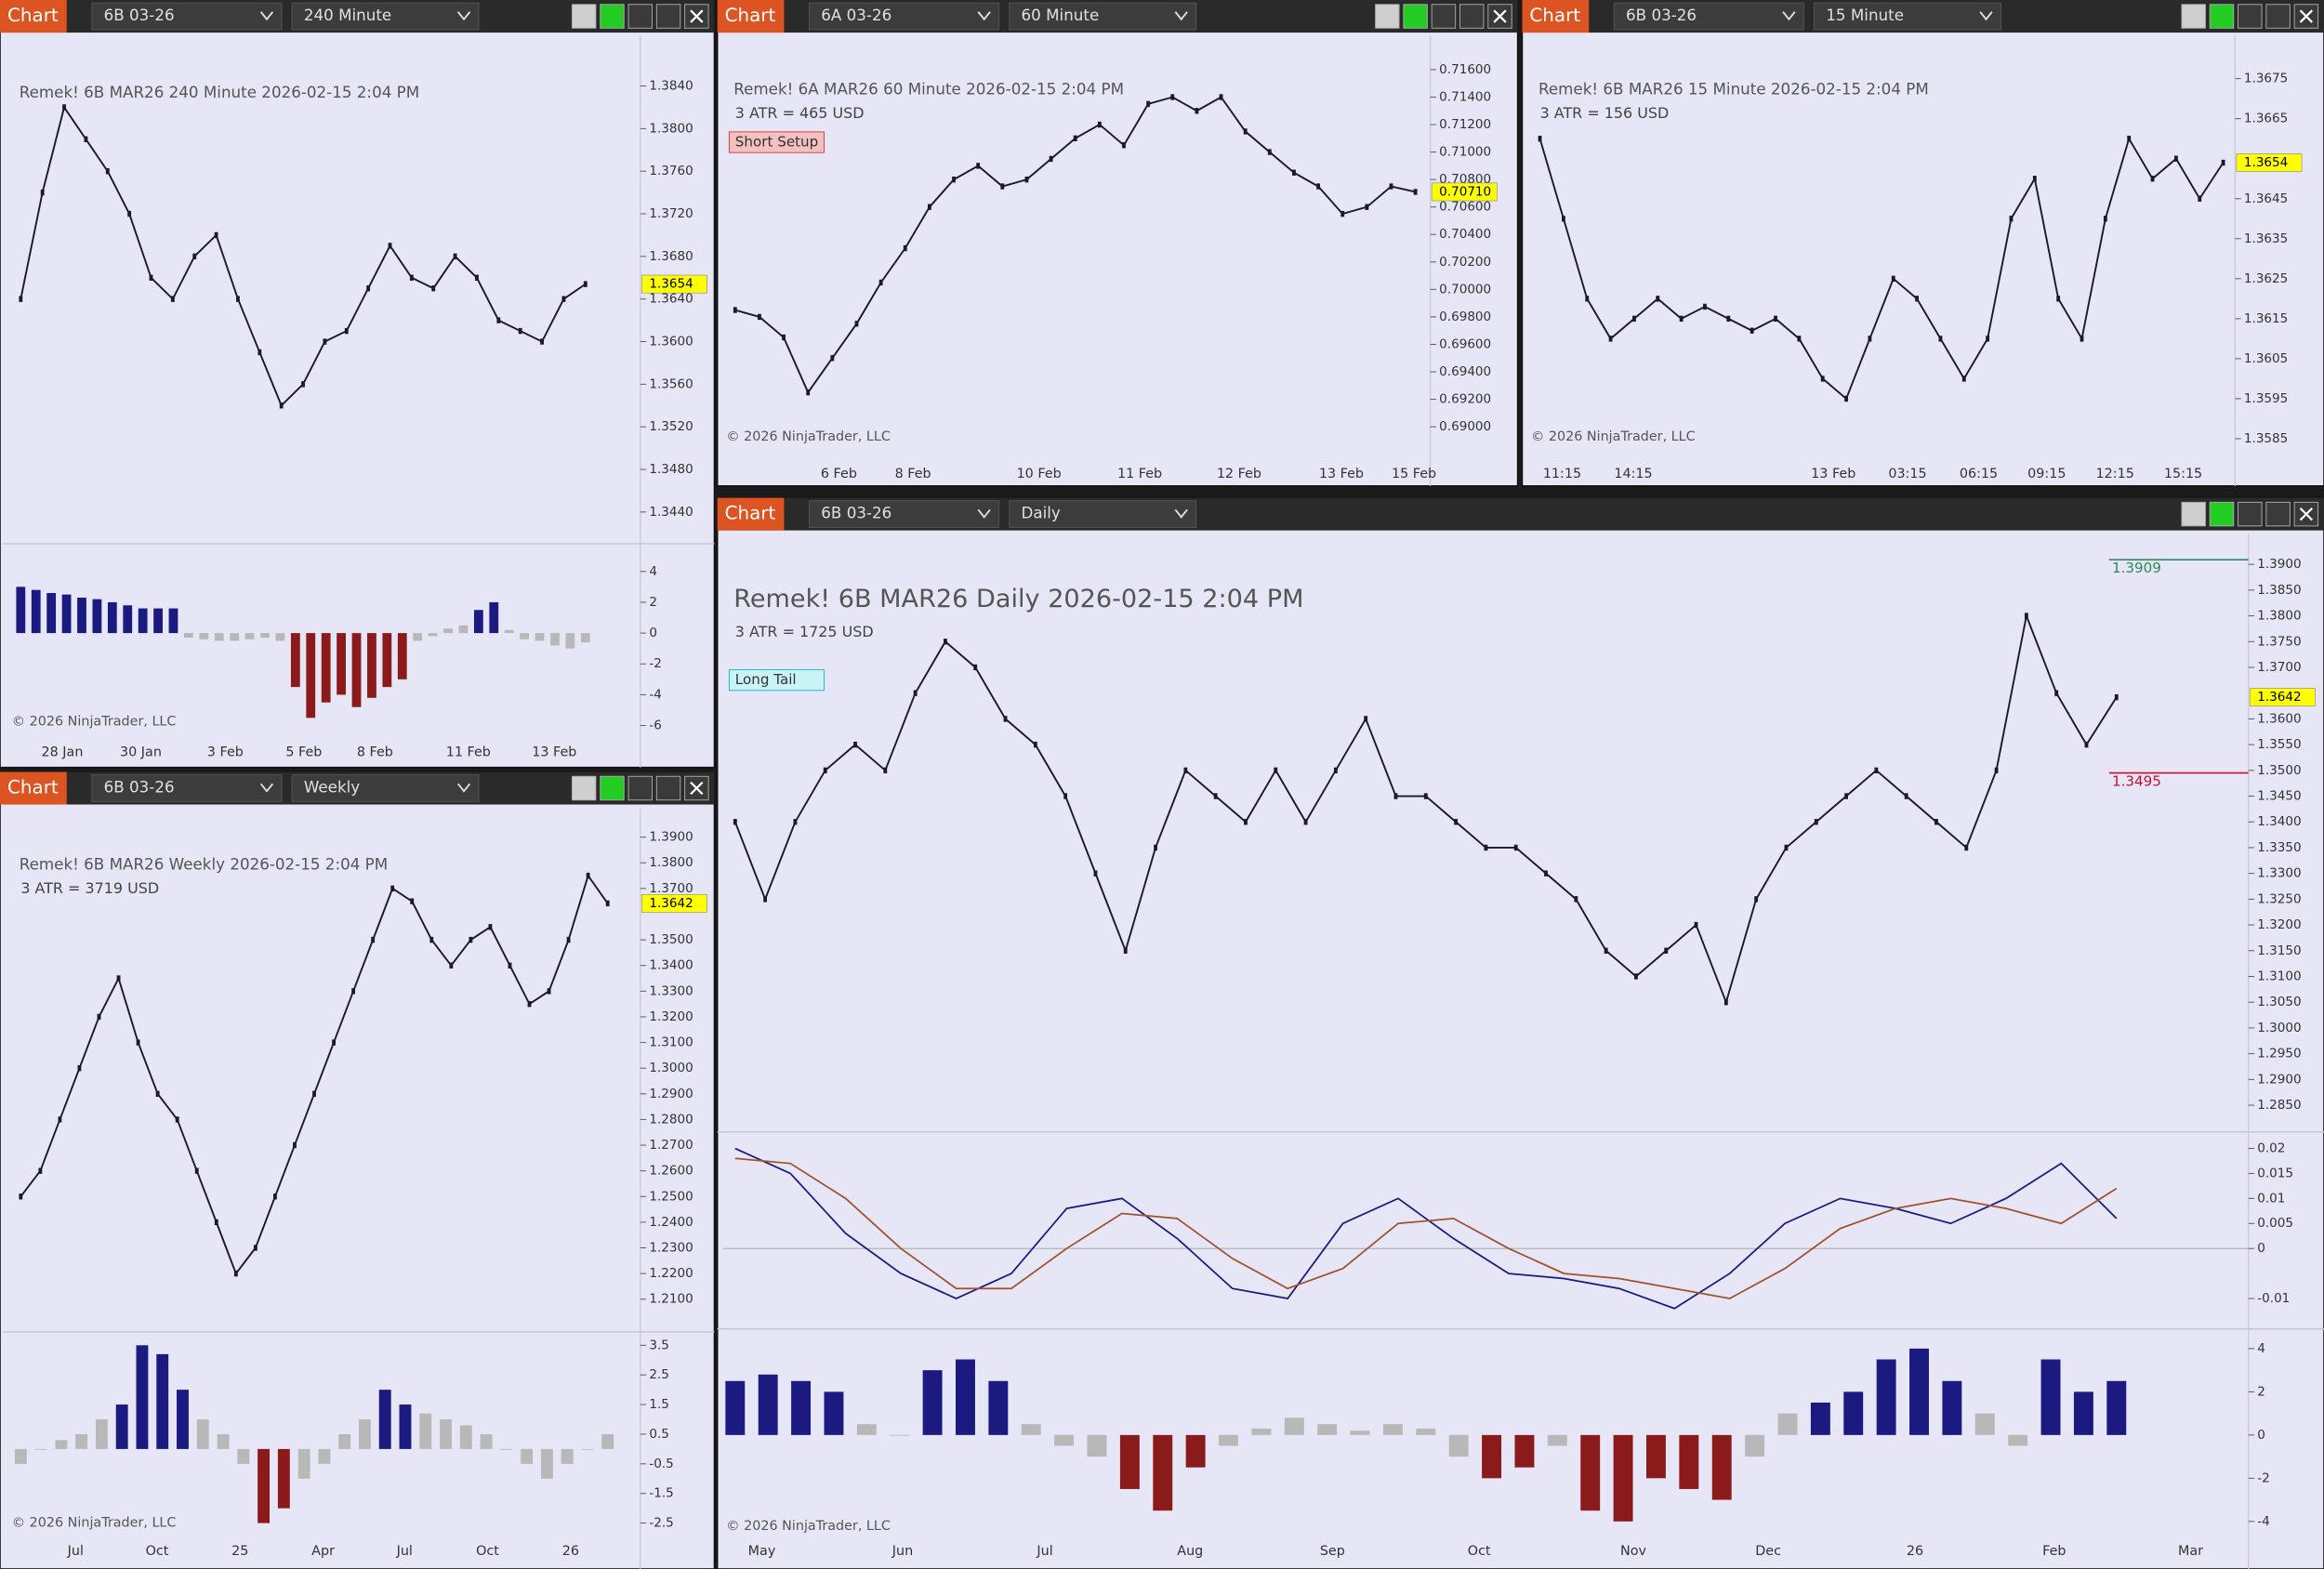 This screenshot has height=1569, width=2324. What do you see at coordinates (1562, 474) in the screenshot?
I see `x-tick-label: 11:15` at bounding box center [1562, 474].